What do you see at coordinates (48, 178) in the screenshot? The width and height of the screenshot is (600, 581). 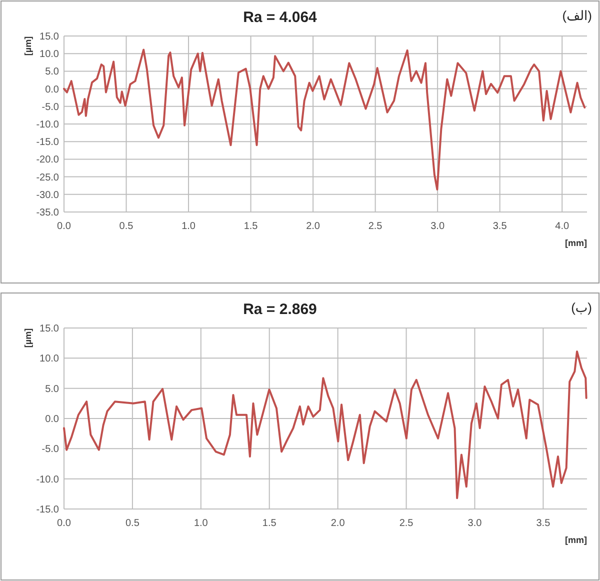 I see `y-tick-label: -25.0` at bounding box center [48, 178].